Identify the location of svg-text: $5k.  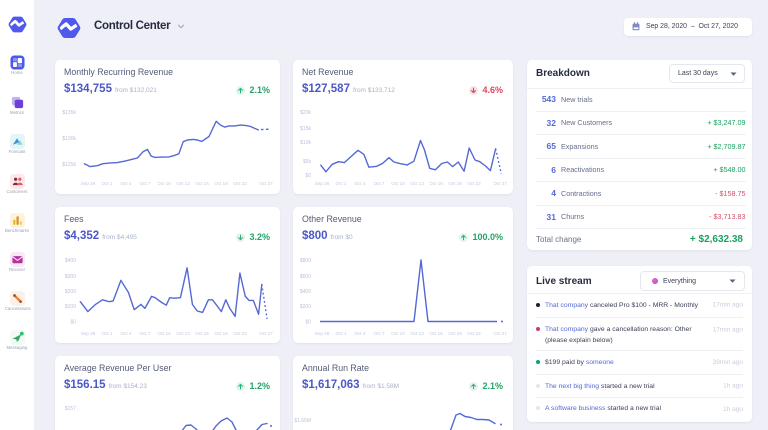
(307, 162).